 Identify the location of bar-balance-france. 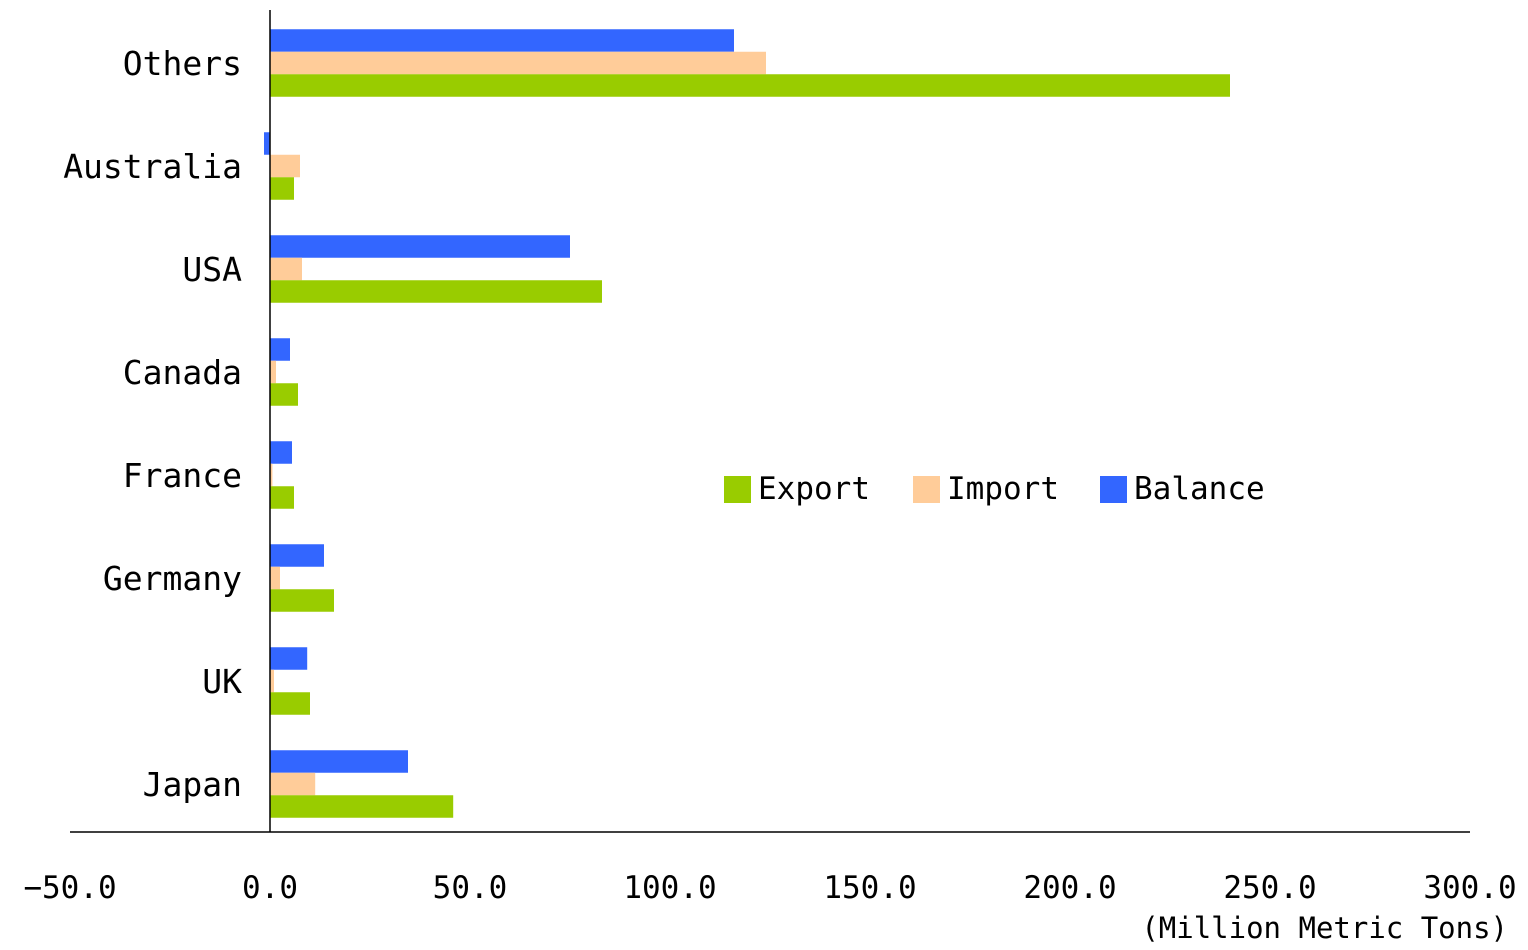
(281, 452).